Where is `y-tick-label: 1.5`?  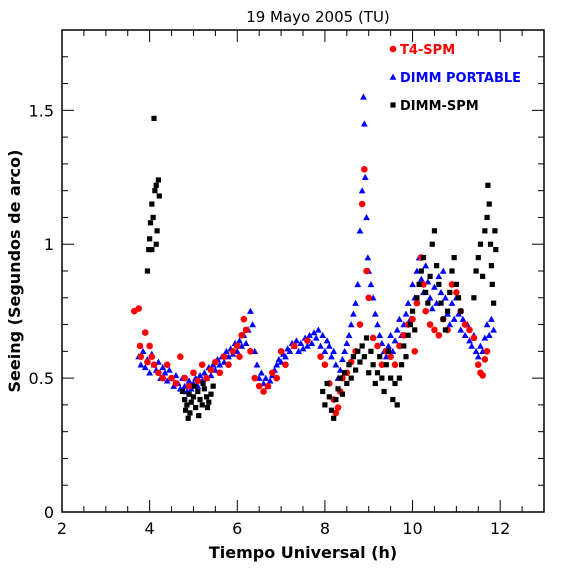
y-tick-label: 1.5 is located at coordinates (41, 110).